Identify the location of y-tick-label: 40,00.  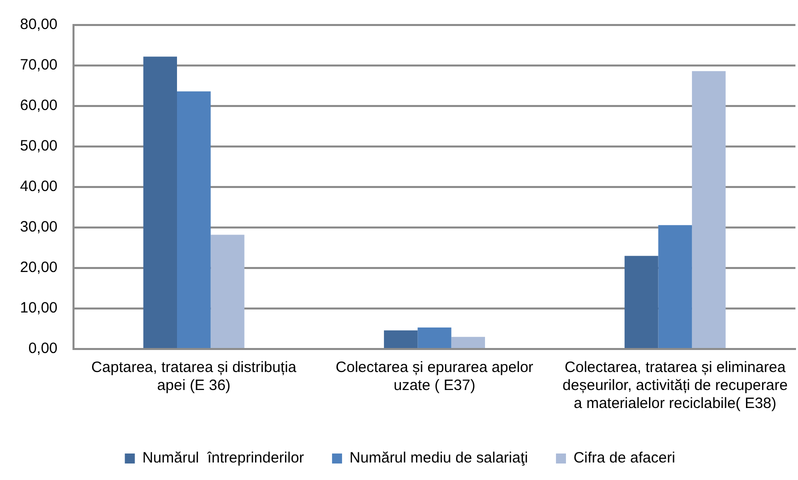
(39, 187).